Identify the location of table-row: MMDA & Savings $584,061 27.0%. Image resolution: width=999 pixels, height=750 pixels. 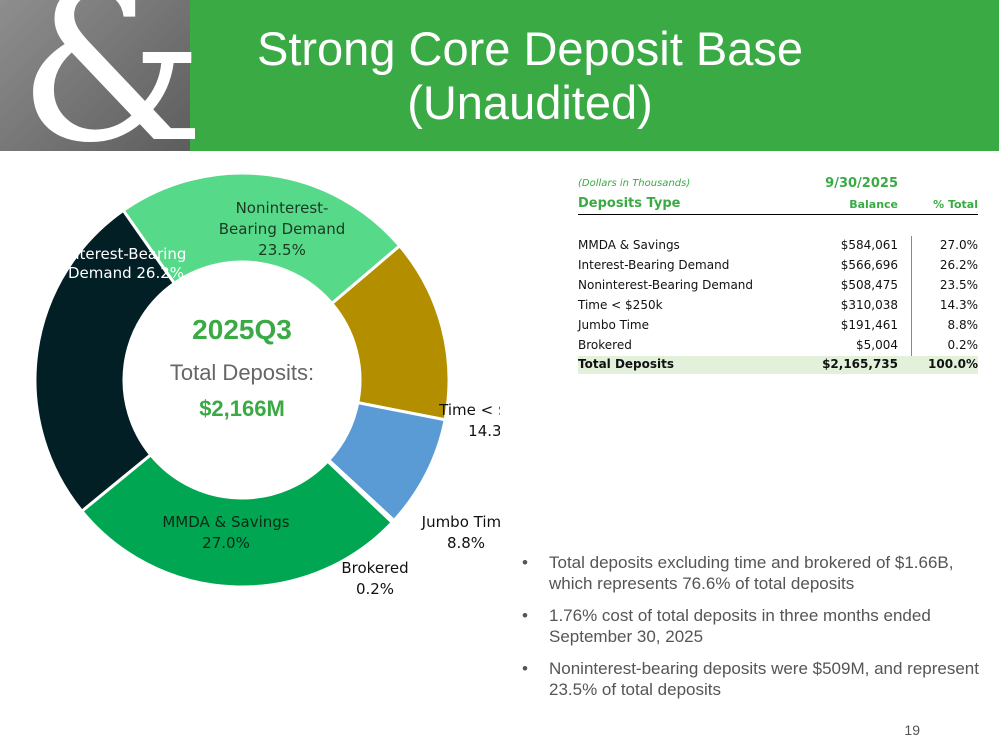
(778, 246).